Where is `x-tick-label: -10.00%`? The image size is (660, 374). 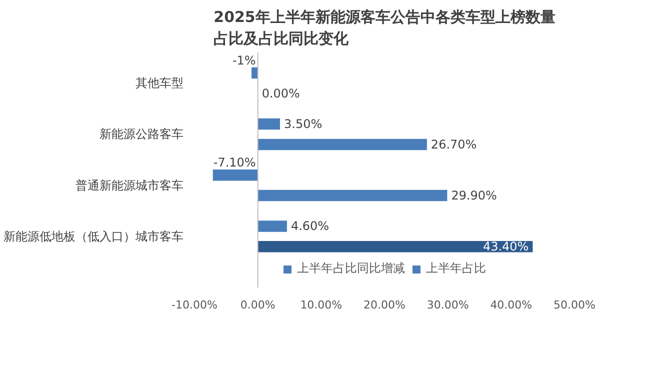
x-tick-label: -10.00% is located at coordinates (195, 305).